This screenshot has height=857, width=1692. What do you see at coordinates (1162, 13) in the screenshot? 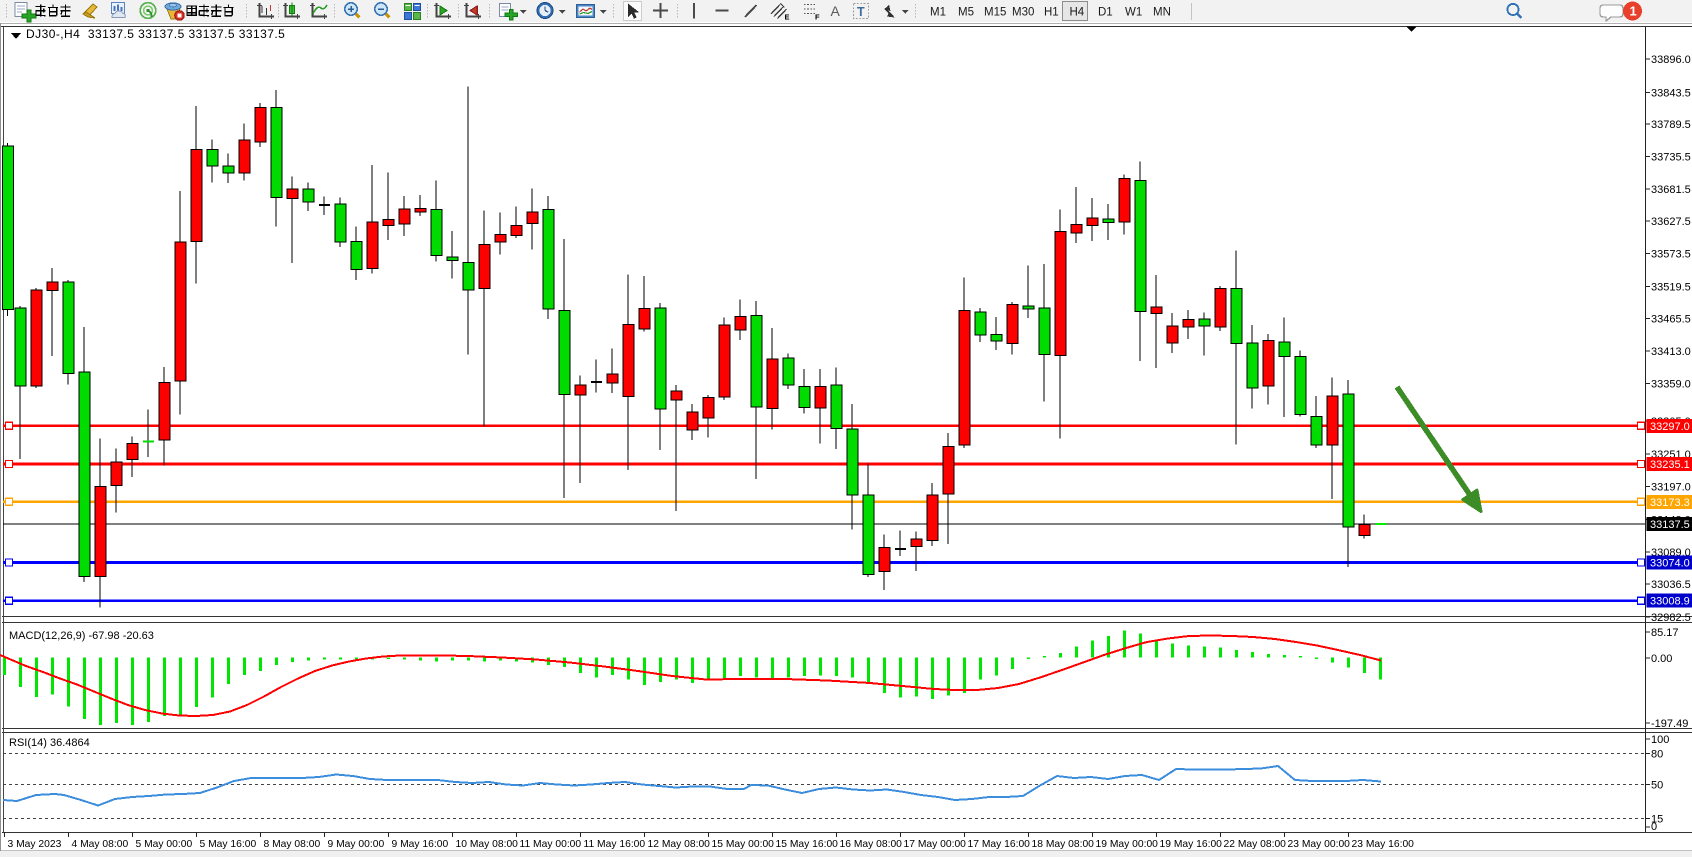
I see `svg-text: MN` at bounding box center [1162, 13].